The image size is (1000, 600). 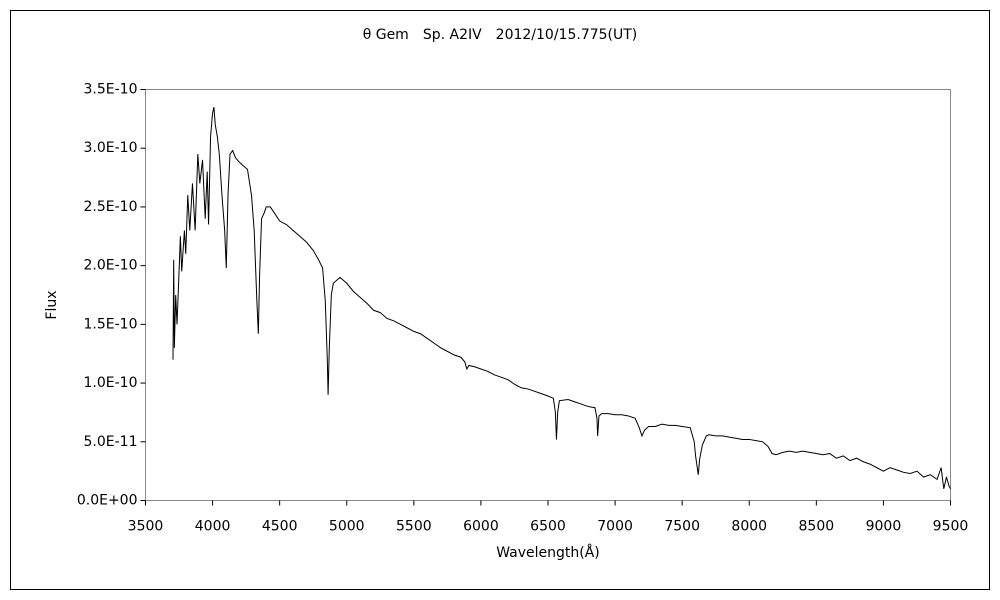 I want to click on y-tick-label: 3.0E-10, so click(x=111, y=148).